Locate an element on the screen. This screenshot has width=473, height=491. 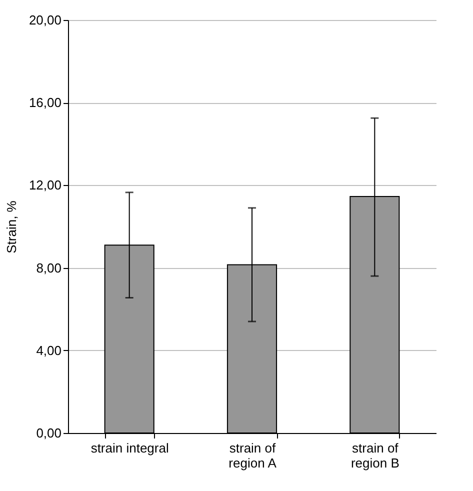
y-tick-label: 8,00 is located at coordinates (49, 268).